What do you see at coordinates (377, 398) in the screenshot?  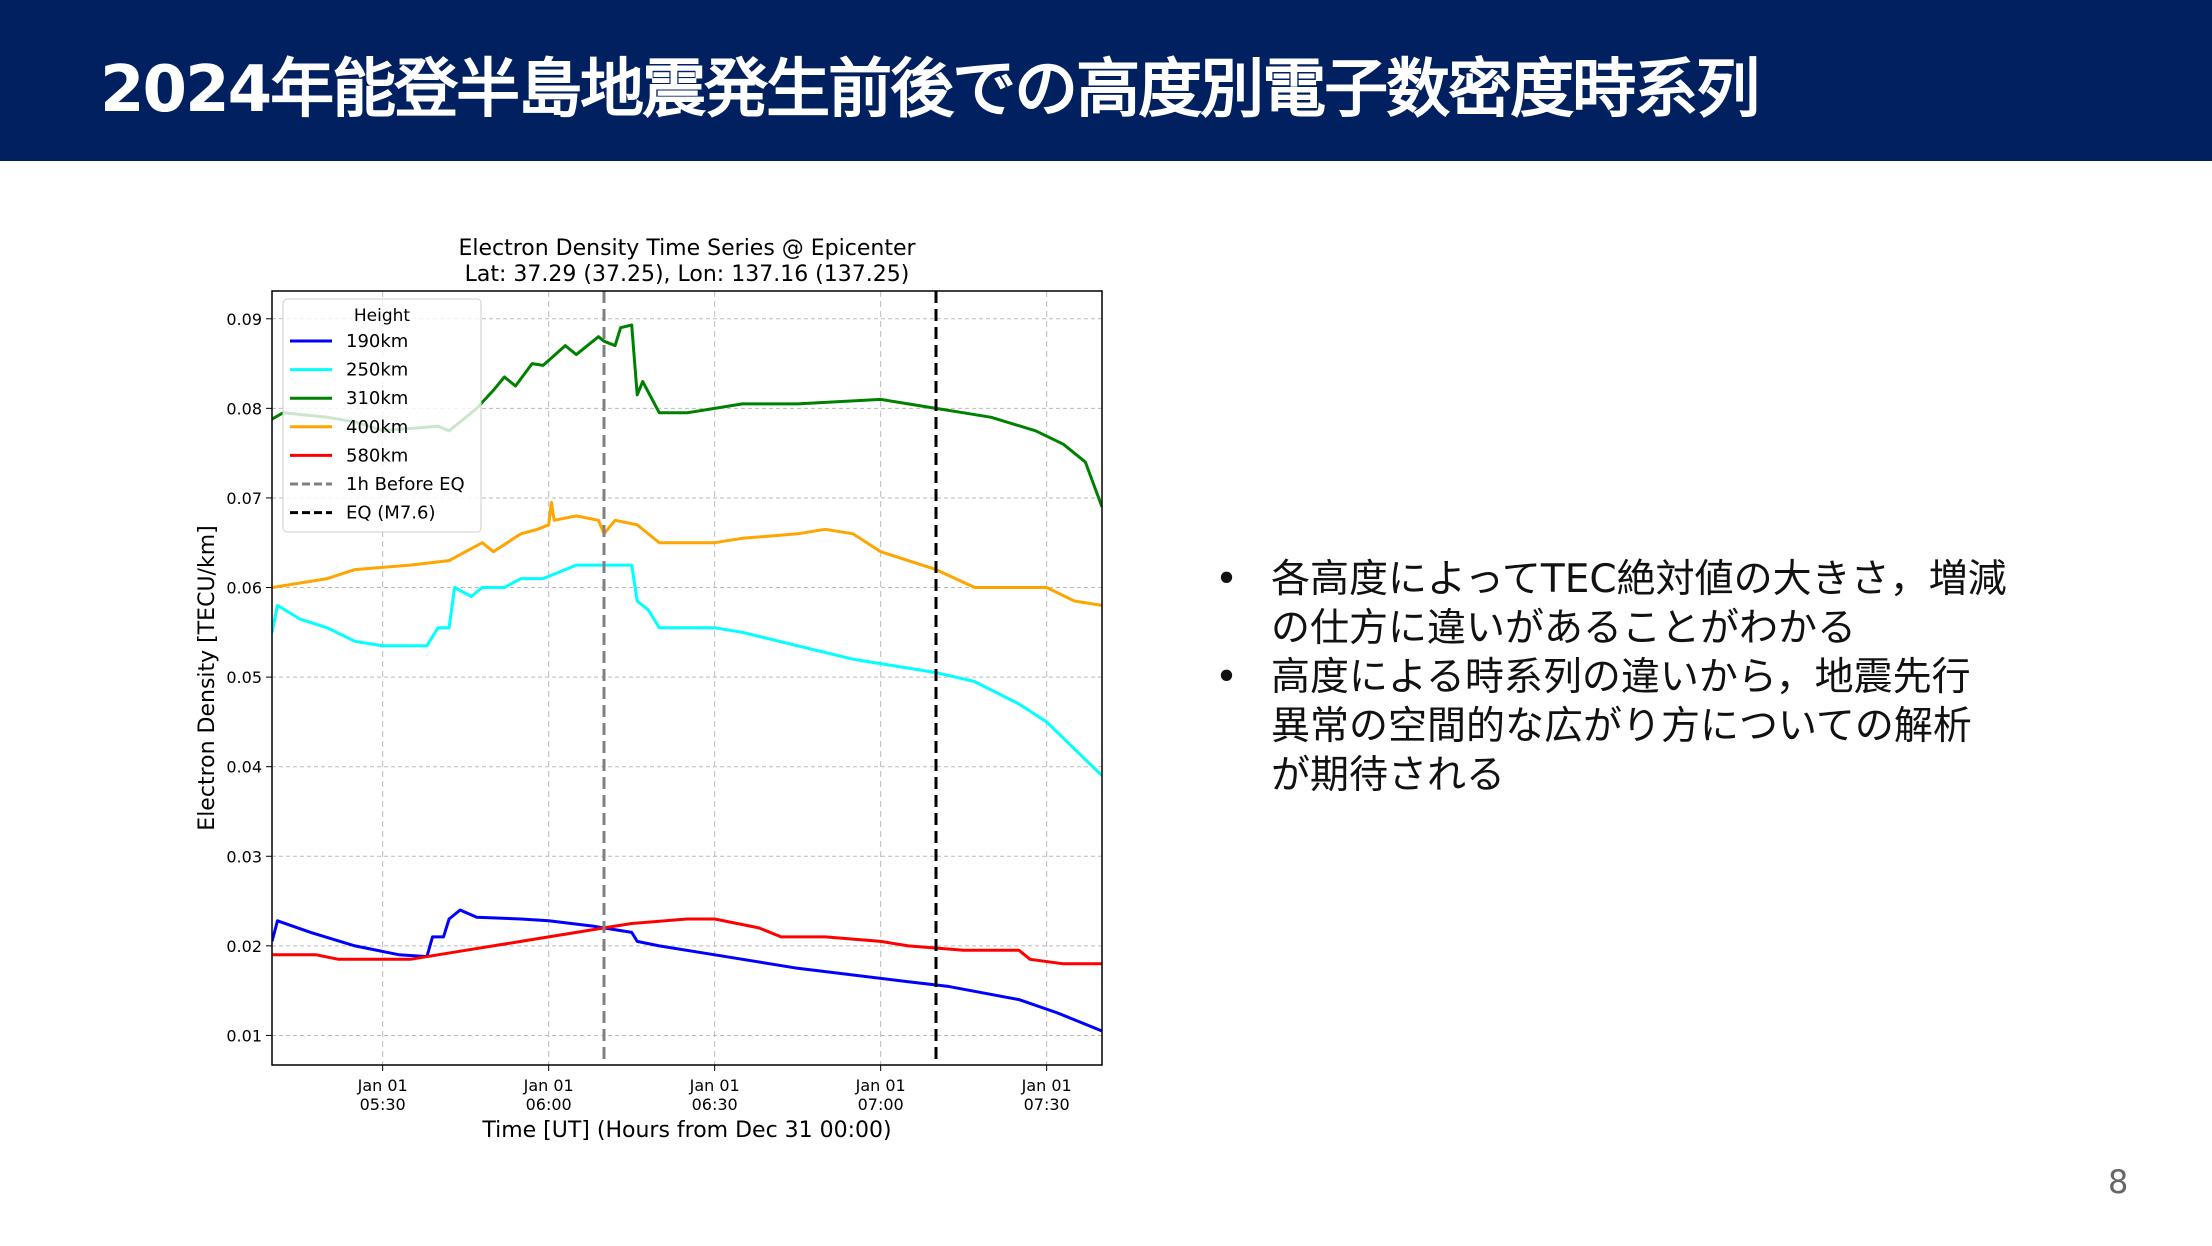 I see `legend-entry-label: 310km` at bounding box center [377, 398].